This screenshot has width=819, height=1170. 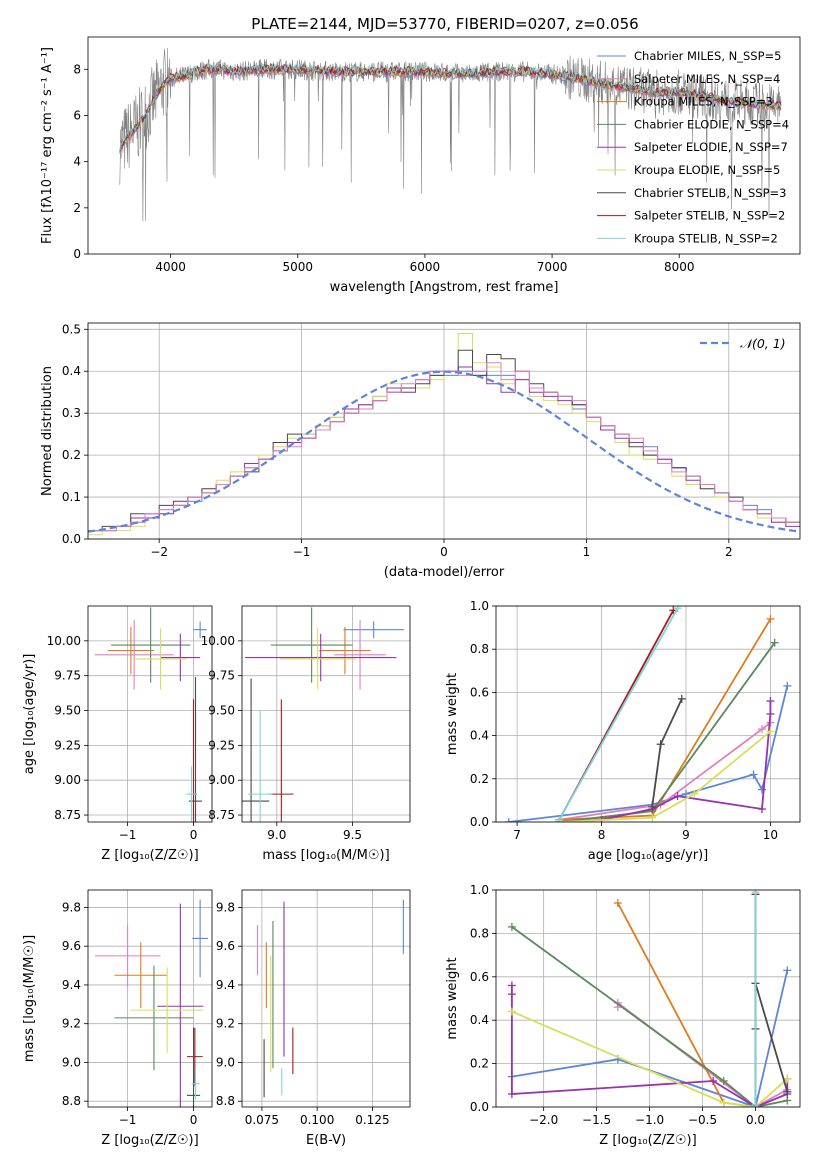 I want to click on x-tick-label: 0.100, so click(x=317, y=1120).